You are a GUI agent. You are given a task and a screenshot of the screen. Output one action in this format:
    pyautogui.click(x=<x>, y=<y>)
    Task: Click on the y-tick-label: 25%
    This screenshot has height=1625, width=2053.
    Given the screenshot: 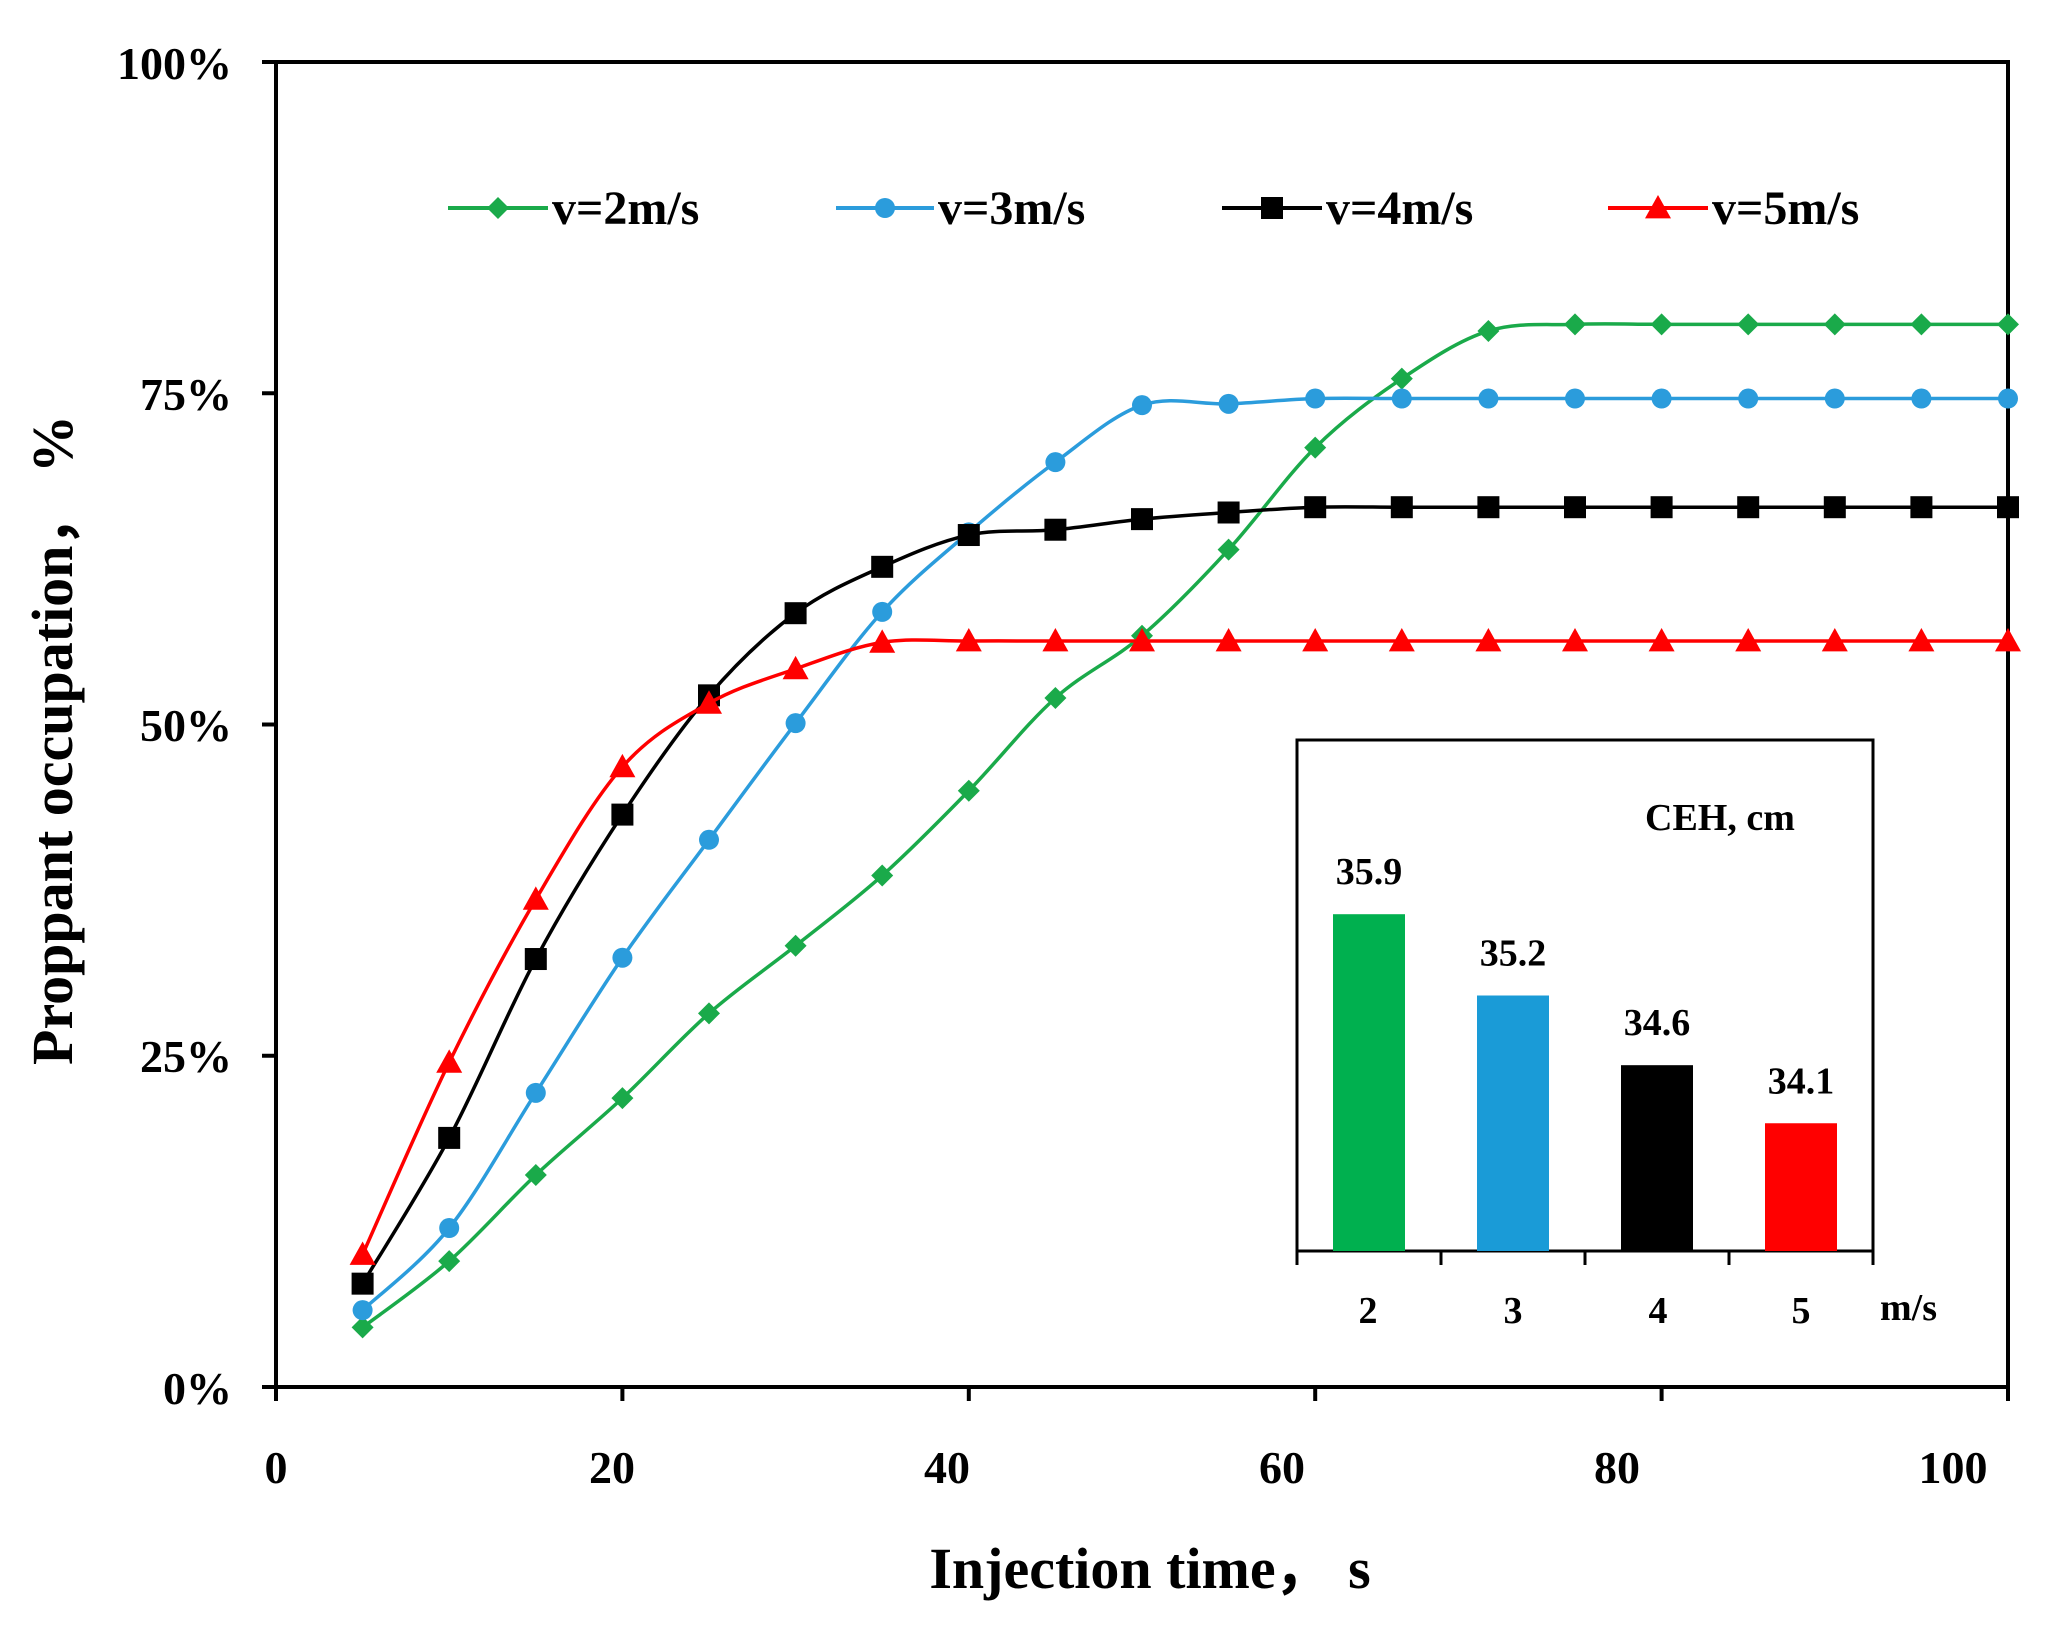 What is the action you would take?
    pyautogui.click(x=186, y=1056)
    